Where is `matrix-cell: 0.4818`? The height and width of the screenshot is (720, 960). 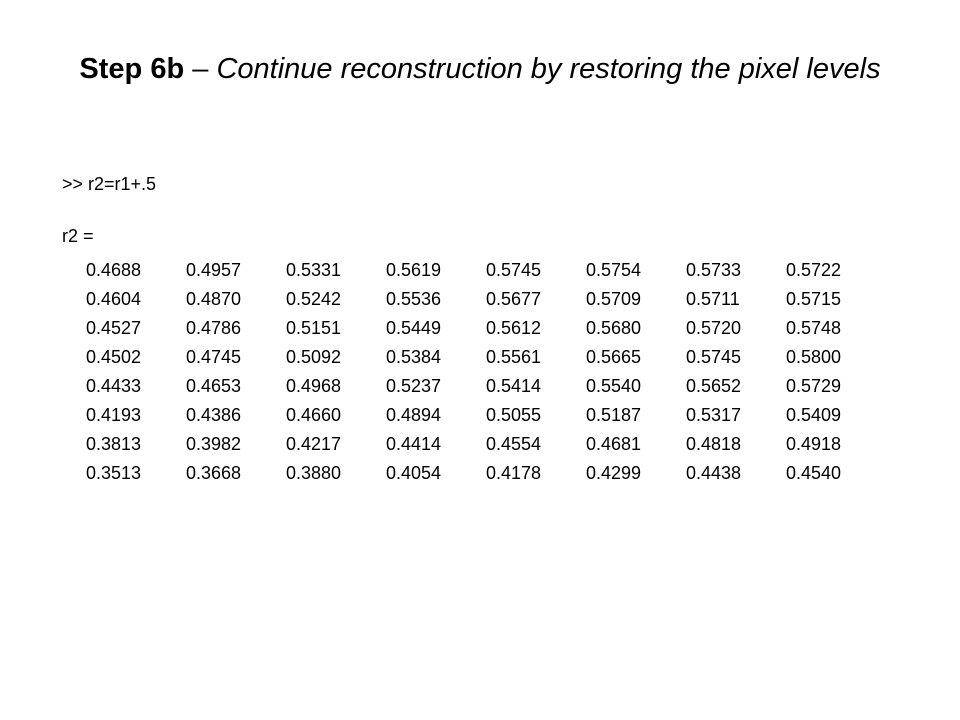
matrix-cell: 0.4818 is located at coordinates (714, 444).